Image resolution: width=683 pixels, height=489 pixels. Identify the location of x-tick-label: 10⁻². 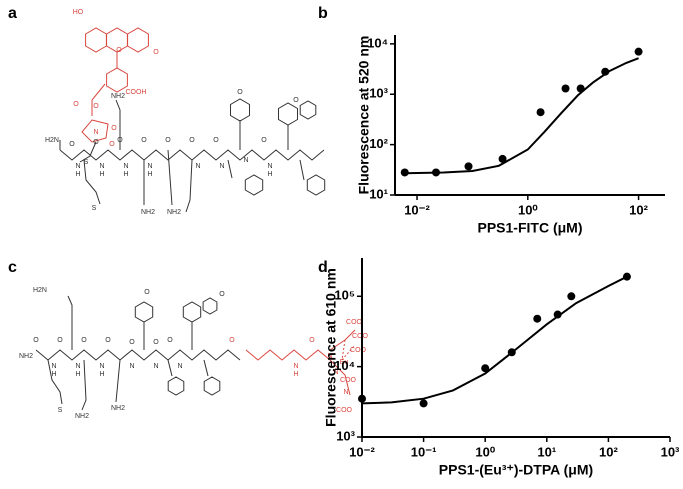
(362, 451).